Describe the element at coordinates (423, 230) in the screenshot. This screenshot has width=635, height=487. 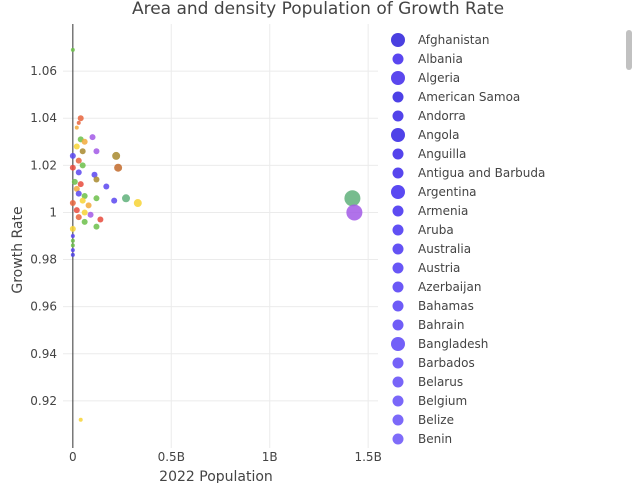
I see `legend-item: Aruba` at that location.